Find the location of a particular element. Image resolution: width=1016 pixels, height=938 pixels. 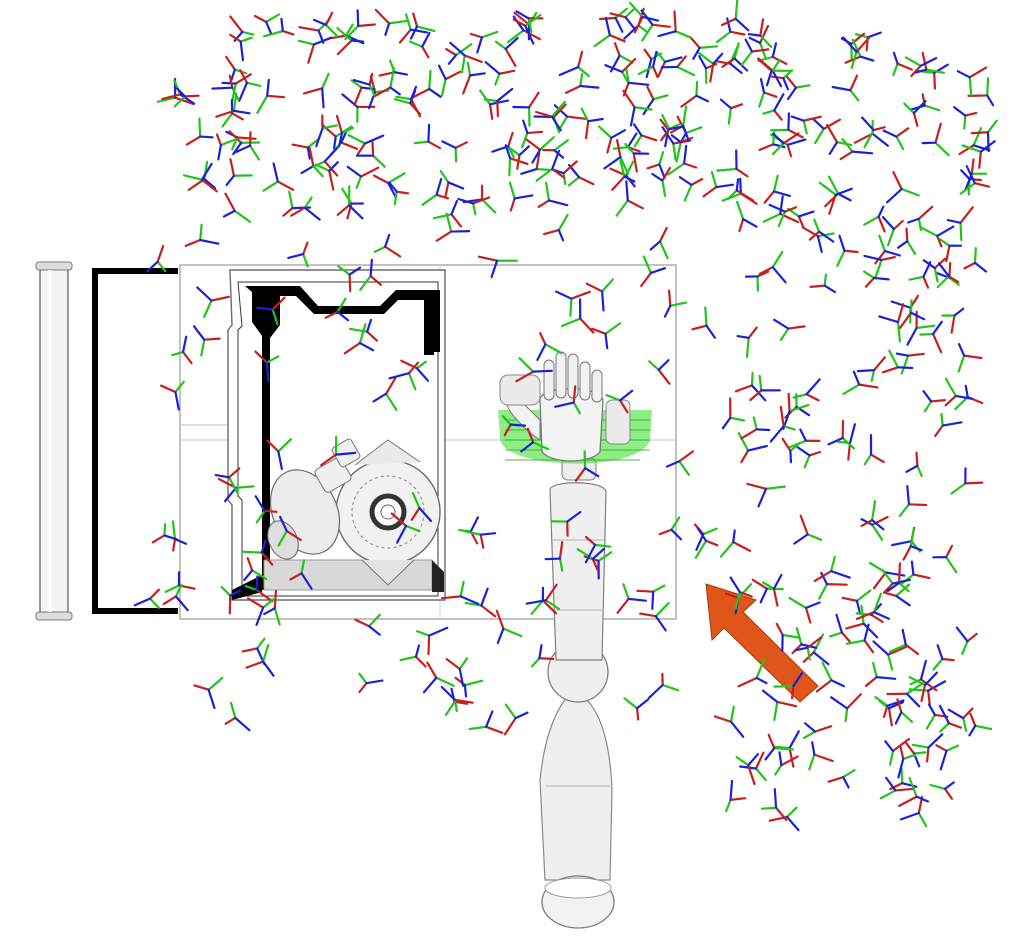

rail-rod is located at coordinates (54, 441).